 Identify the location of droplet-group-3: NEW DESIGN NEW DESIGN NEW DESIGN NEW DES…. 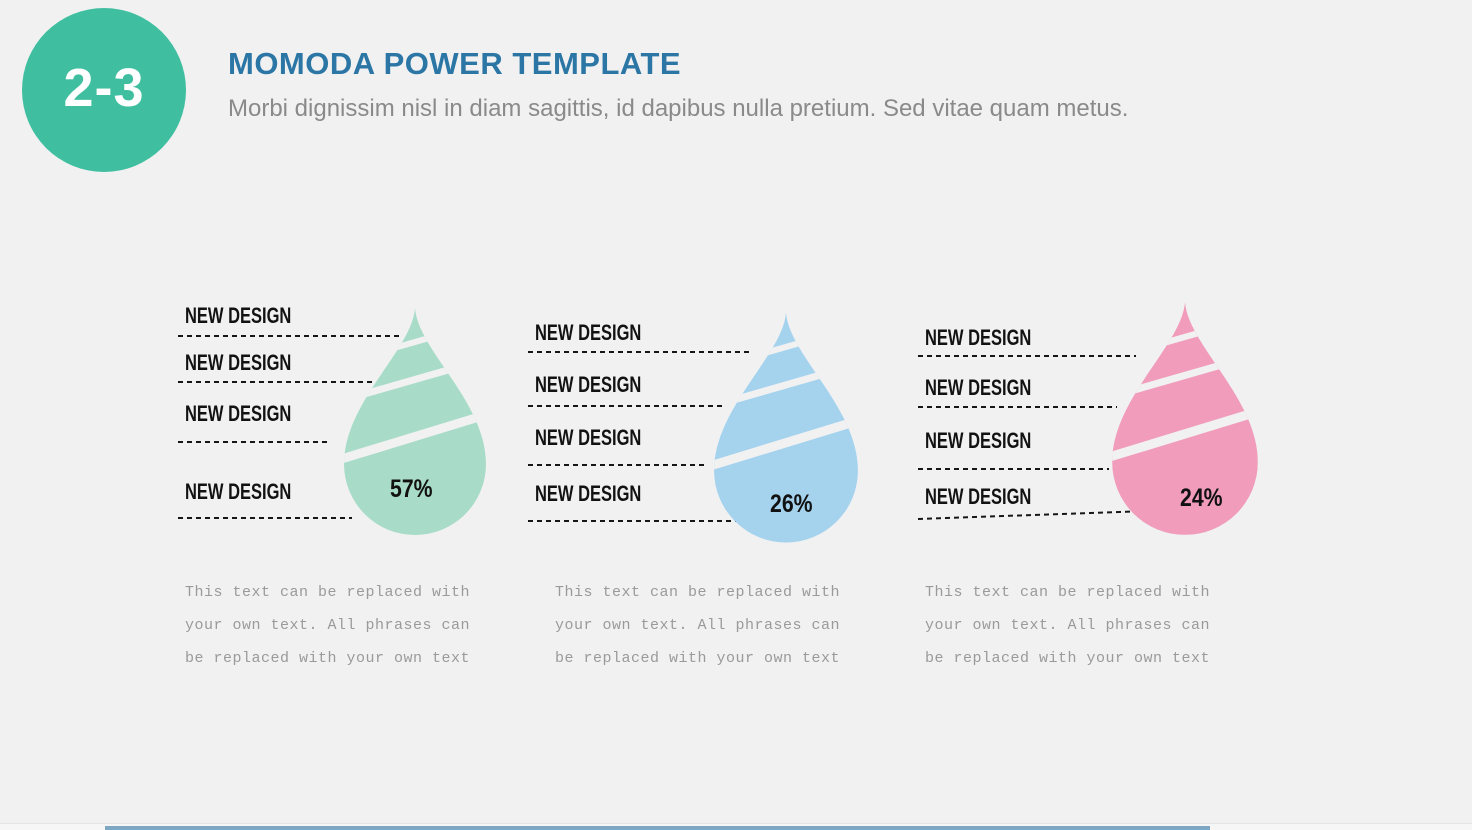
(1121, 500).